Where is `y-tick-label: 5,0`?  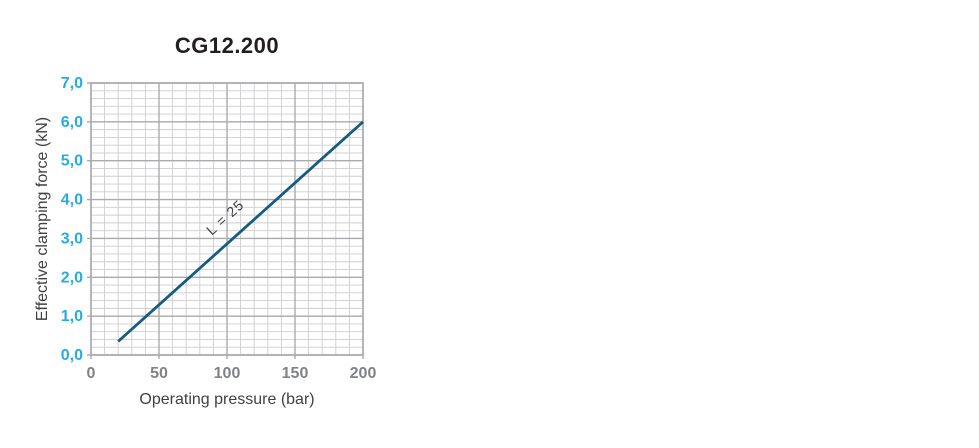 y-tick-label: 5,0 is located at coordinates (72, 161).